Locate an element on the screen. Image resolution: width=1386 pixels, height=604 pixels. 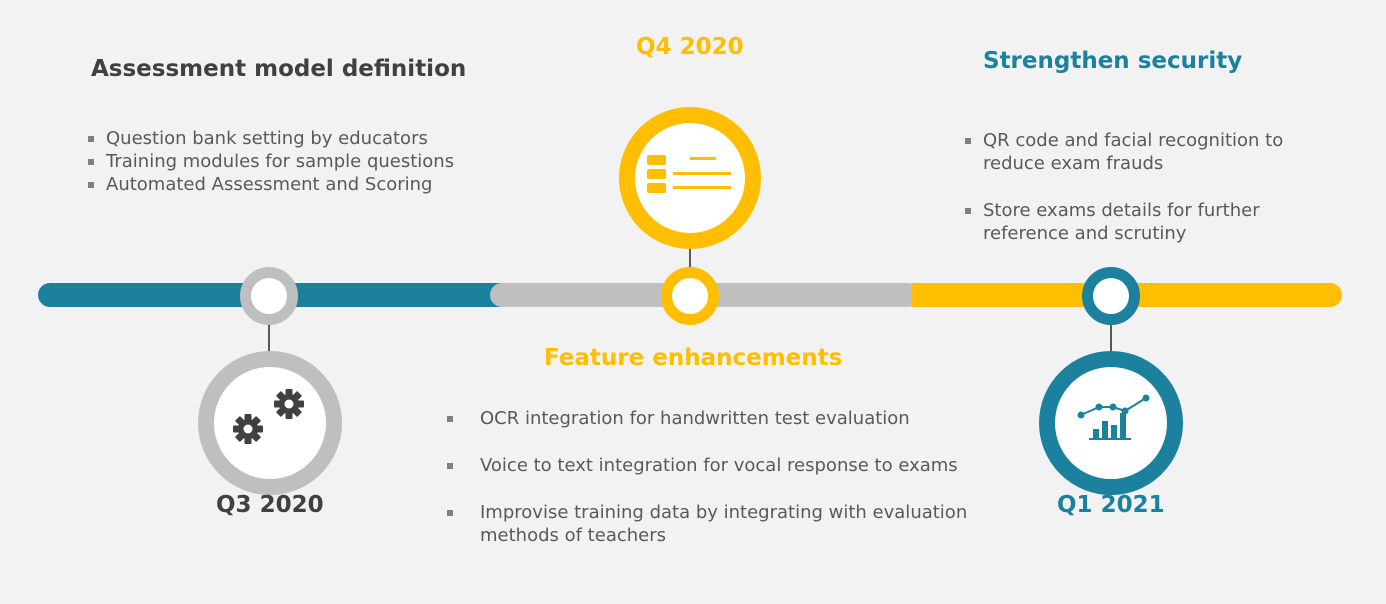
milestone-quarter-q3: Q3 2020 is located at coordinates (270, 505).